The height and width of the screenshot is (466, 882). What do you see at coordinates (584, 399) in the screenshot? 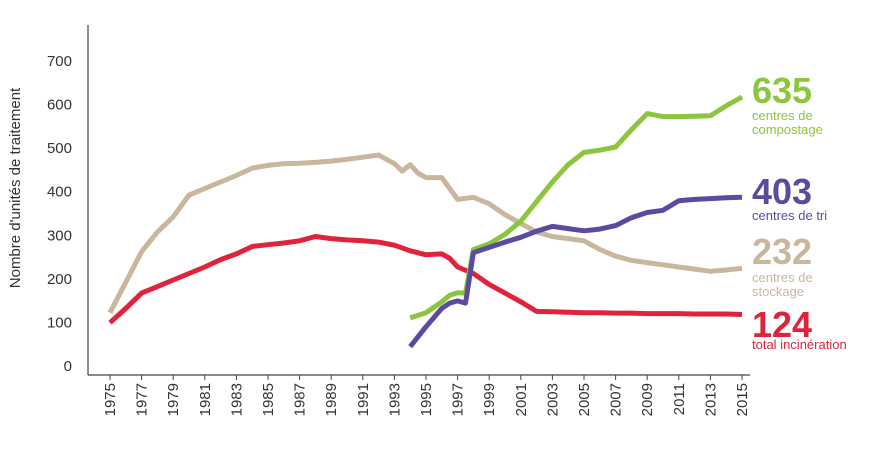
I see `x-tick-label: 2005` at bounding box center [584, 399].